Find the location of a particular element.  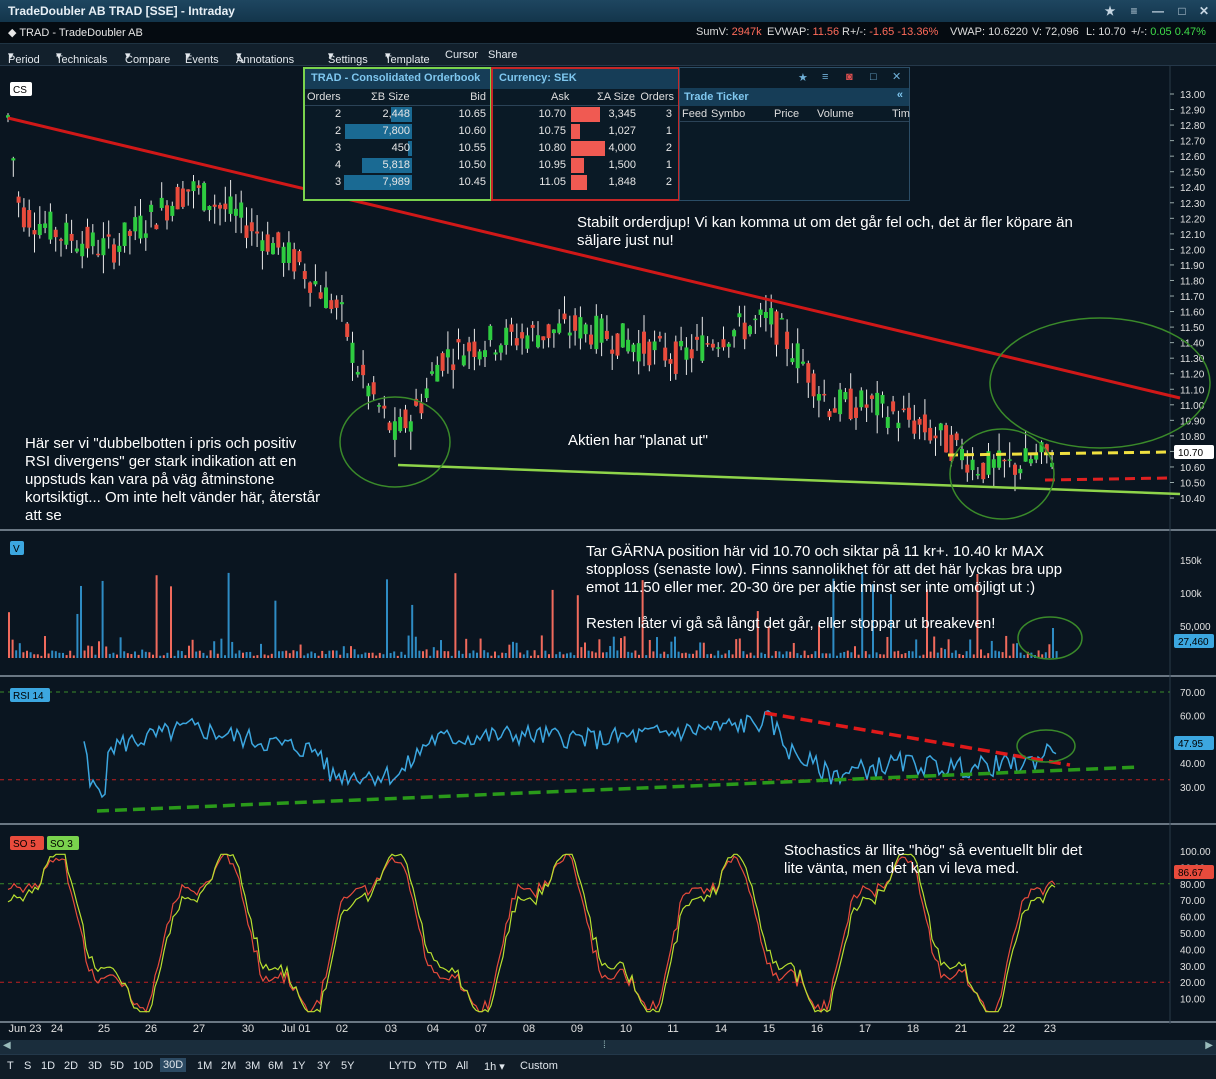

menu-cursor: Cursor is located at coordinates (462, 55).